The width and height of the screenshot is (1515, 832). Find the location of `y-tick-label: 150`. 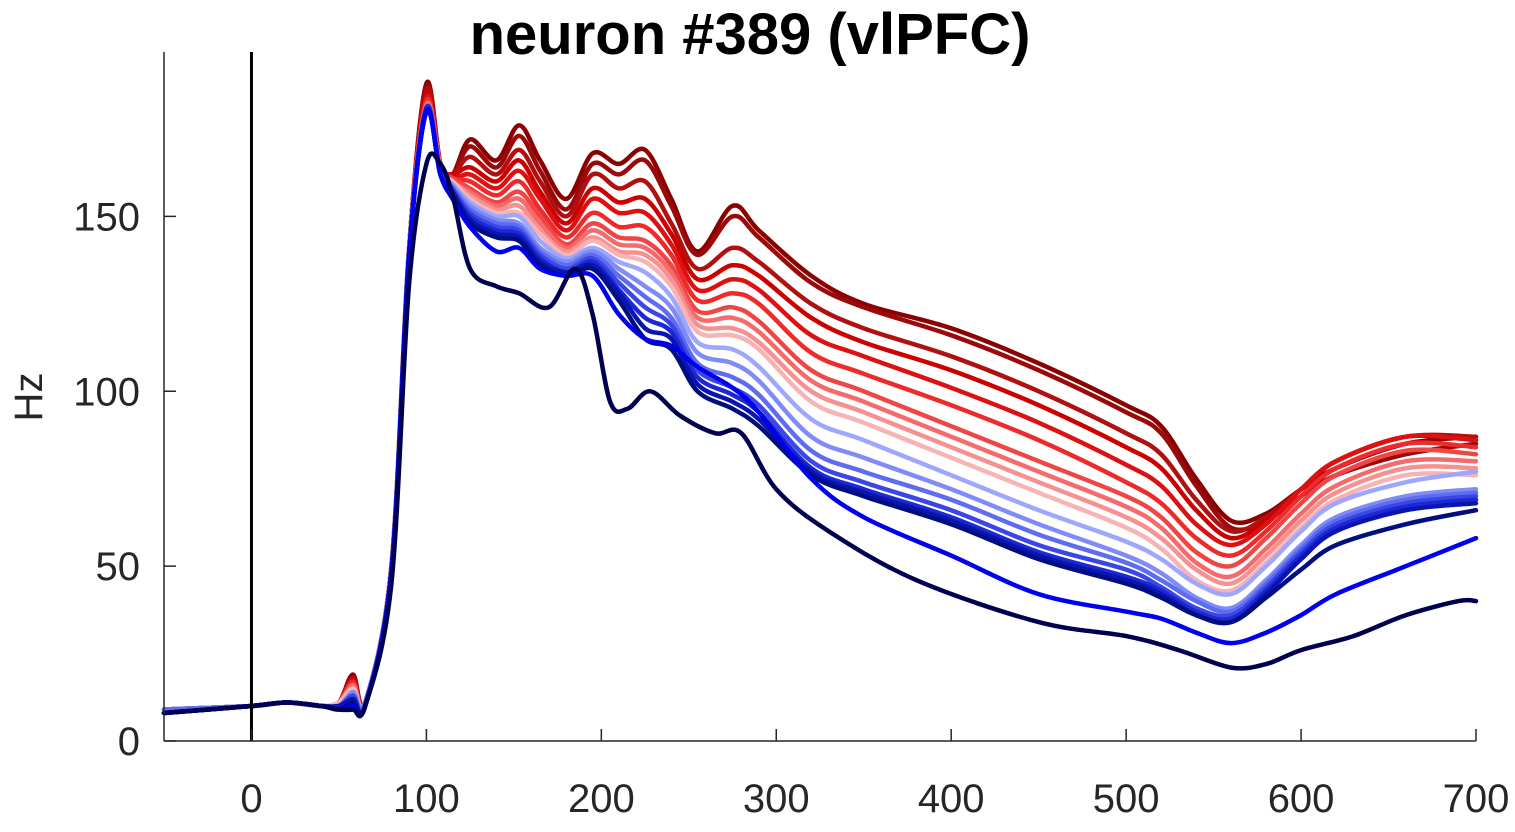

y-tick-label: 150 is located at coordinates (106, 217).